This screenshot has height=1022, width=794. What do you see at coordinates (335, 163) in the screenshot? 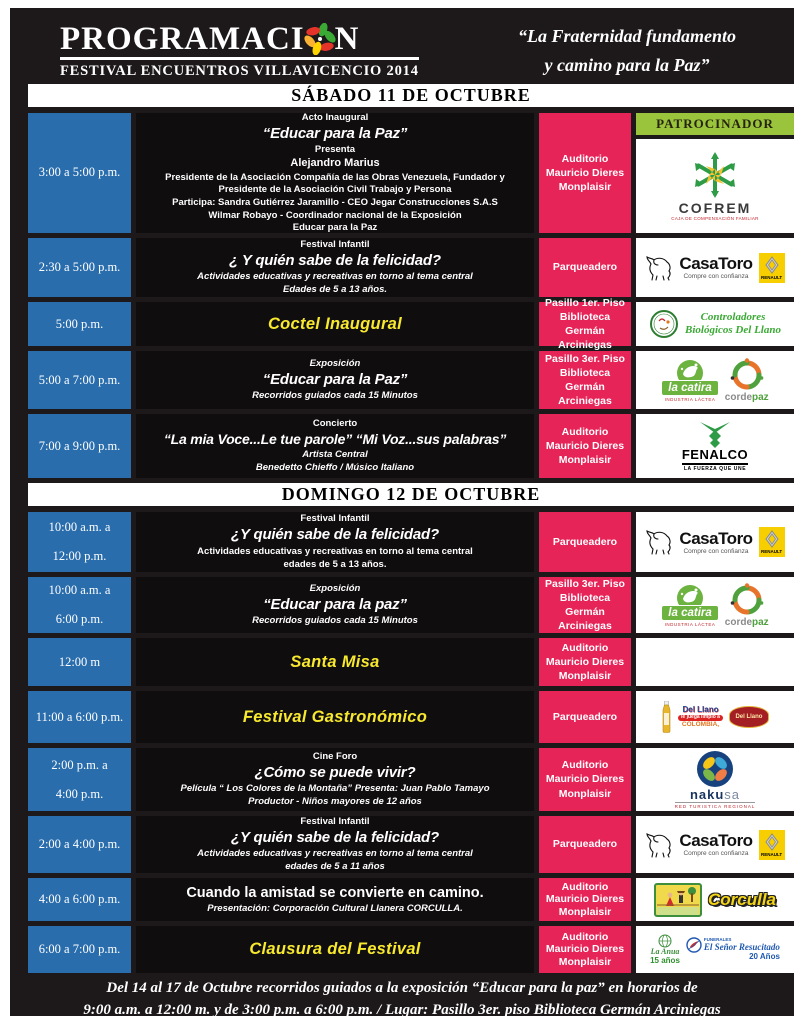
I see `event-line: Alejandro Marius` at bounding box center [335, 163].